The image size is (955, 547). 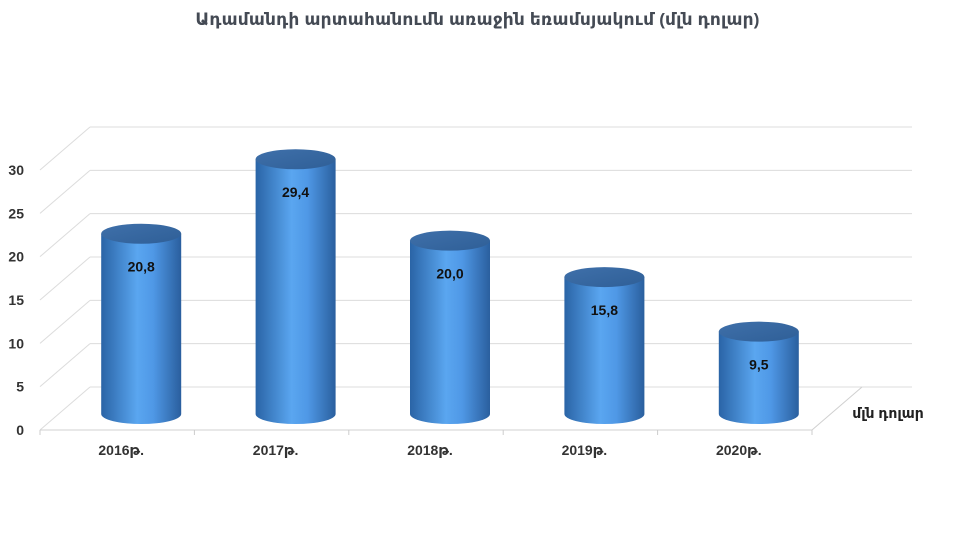 What do you see at coordinates (141, 267) in the screenshot?
I see `data-label: 20,8` at bounding box center [141, 267].